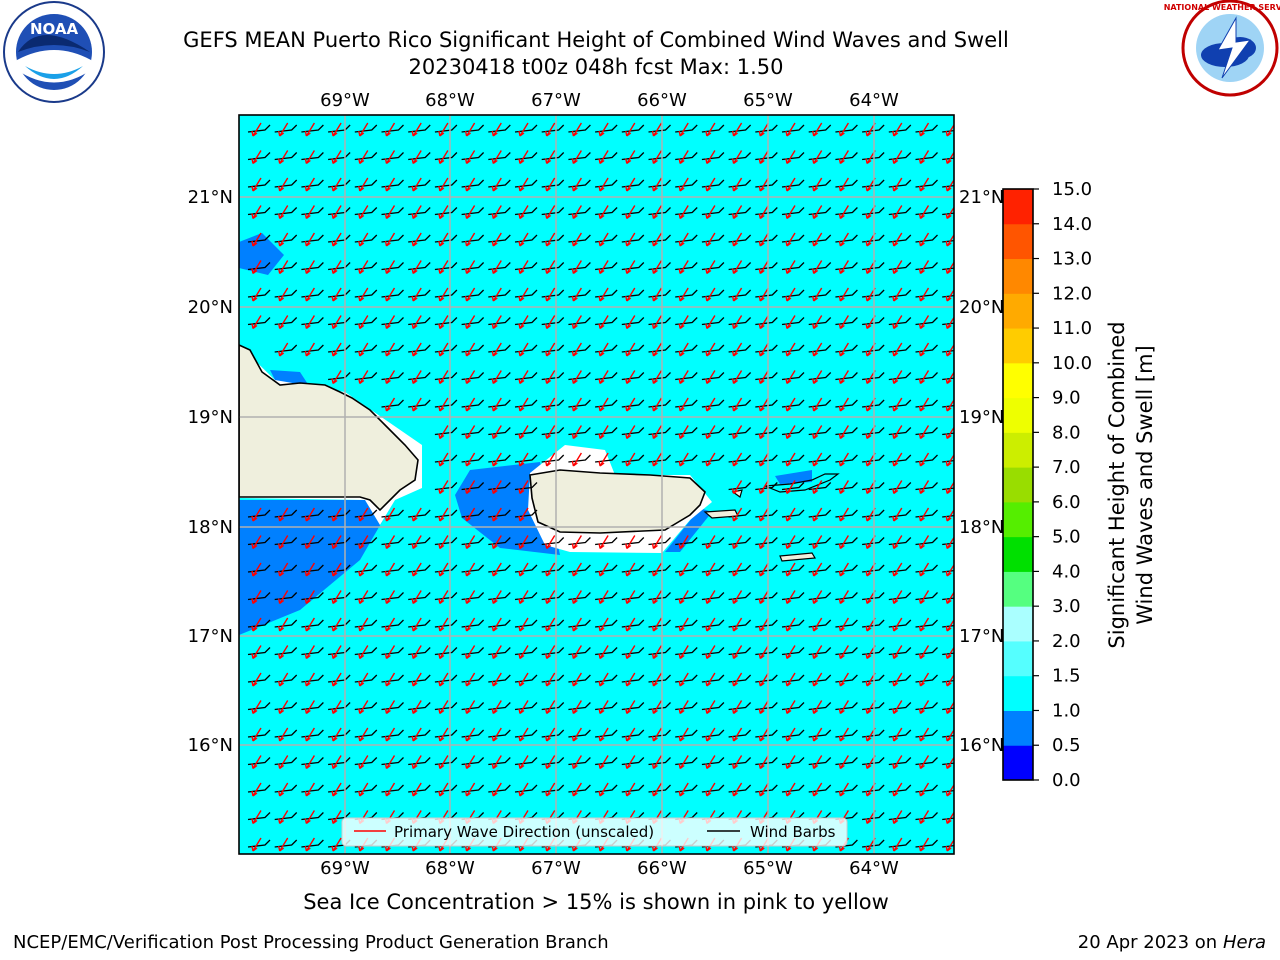 Image resolution: width=1280 pixels, height=960 pixels. What do you see at coordinates (1066, 537) in the screenshot?
I see `colorbar-tick-label: 5.0` at bounding box center [1066, 537].